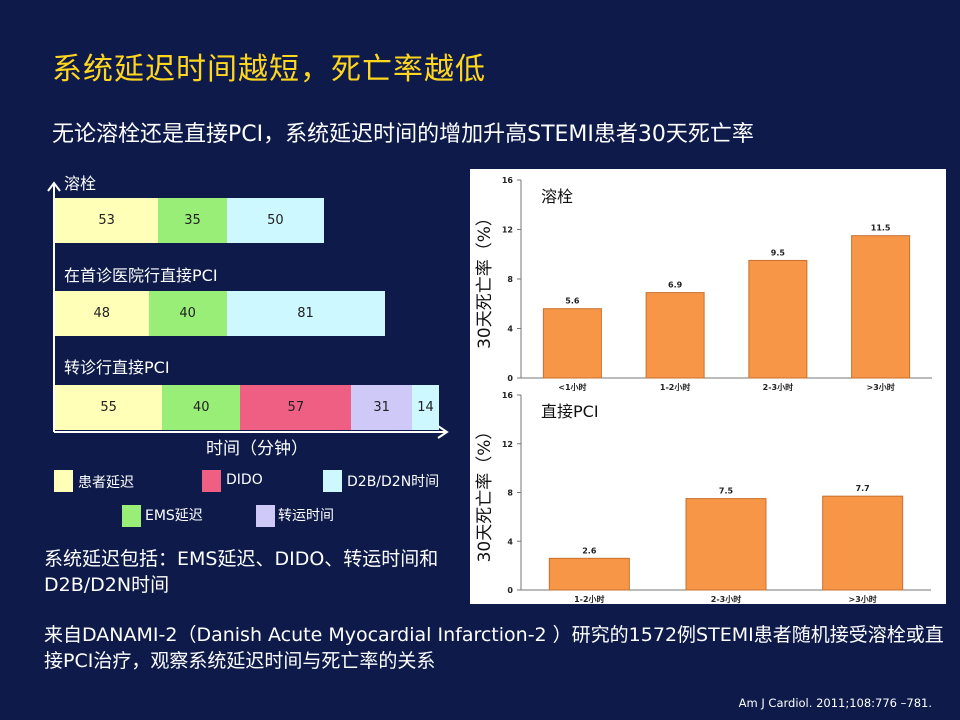  Describe the element at coordinates (174, 516) in the screenshot. I see `legend-label: EMS延迟` at that location.